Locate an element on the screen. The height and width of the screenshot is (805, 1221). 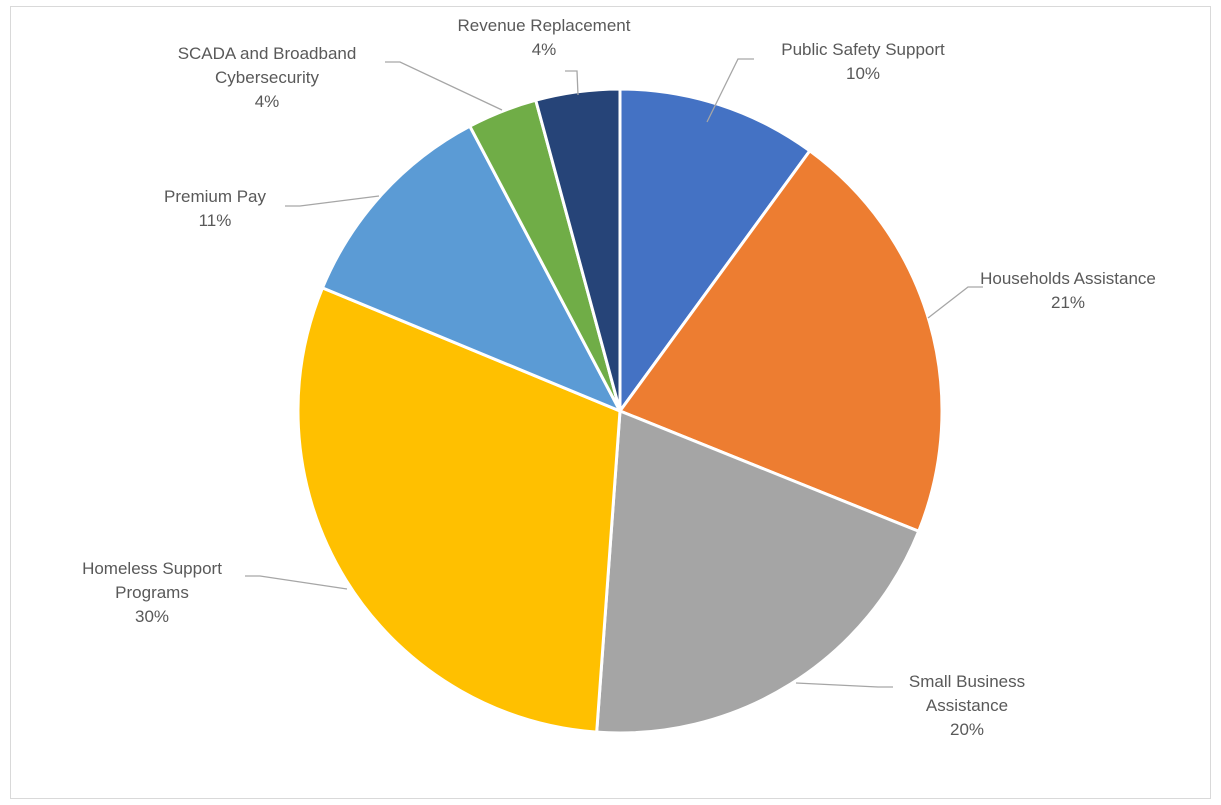
slice-label-line: Homeless Support is located at coordinates (152, 568).